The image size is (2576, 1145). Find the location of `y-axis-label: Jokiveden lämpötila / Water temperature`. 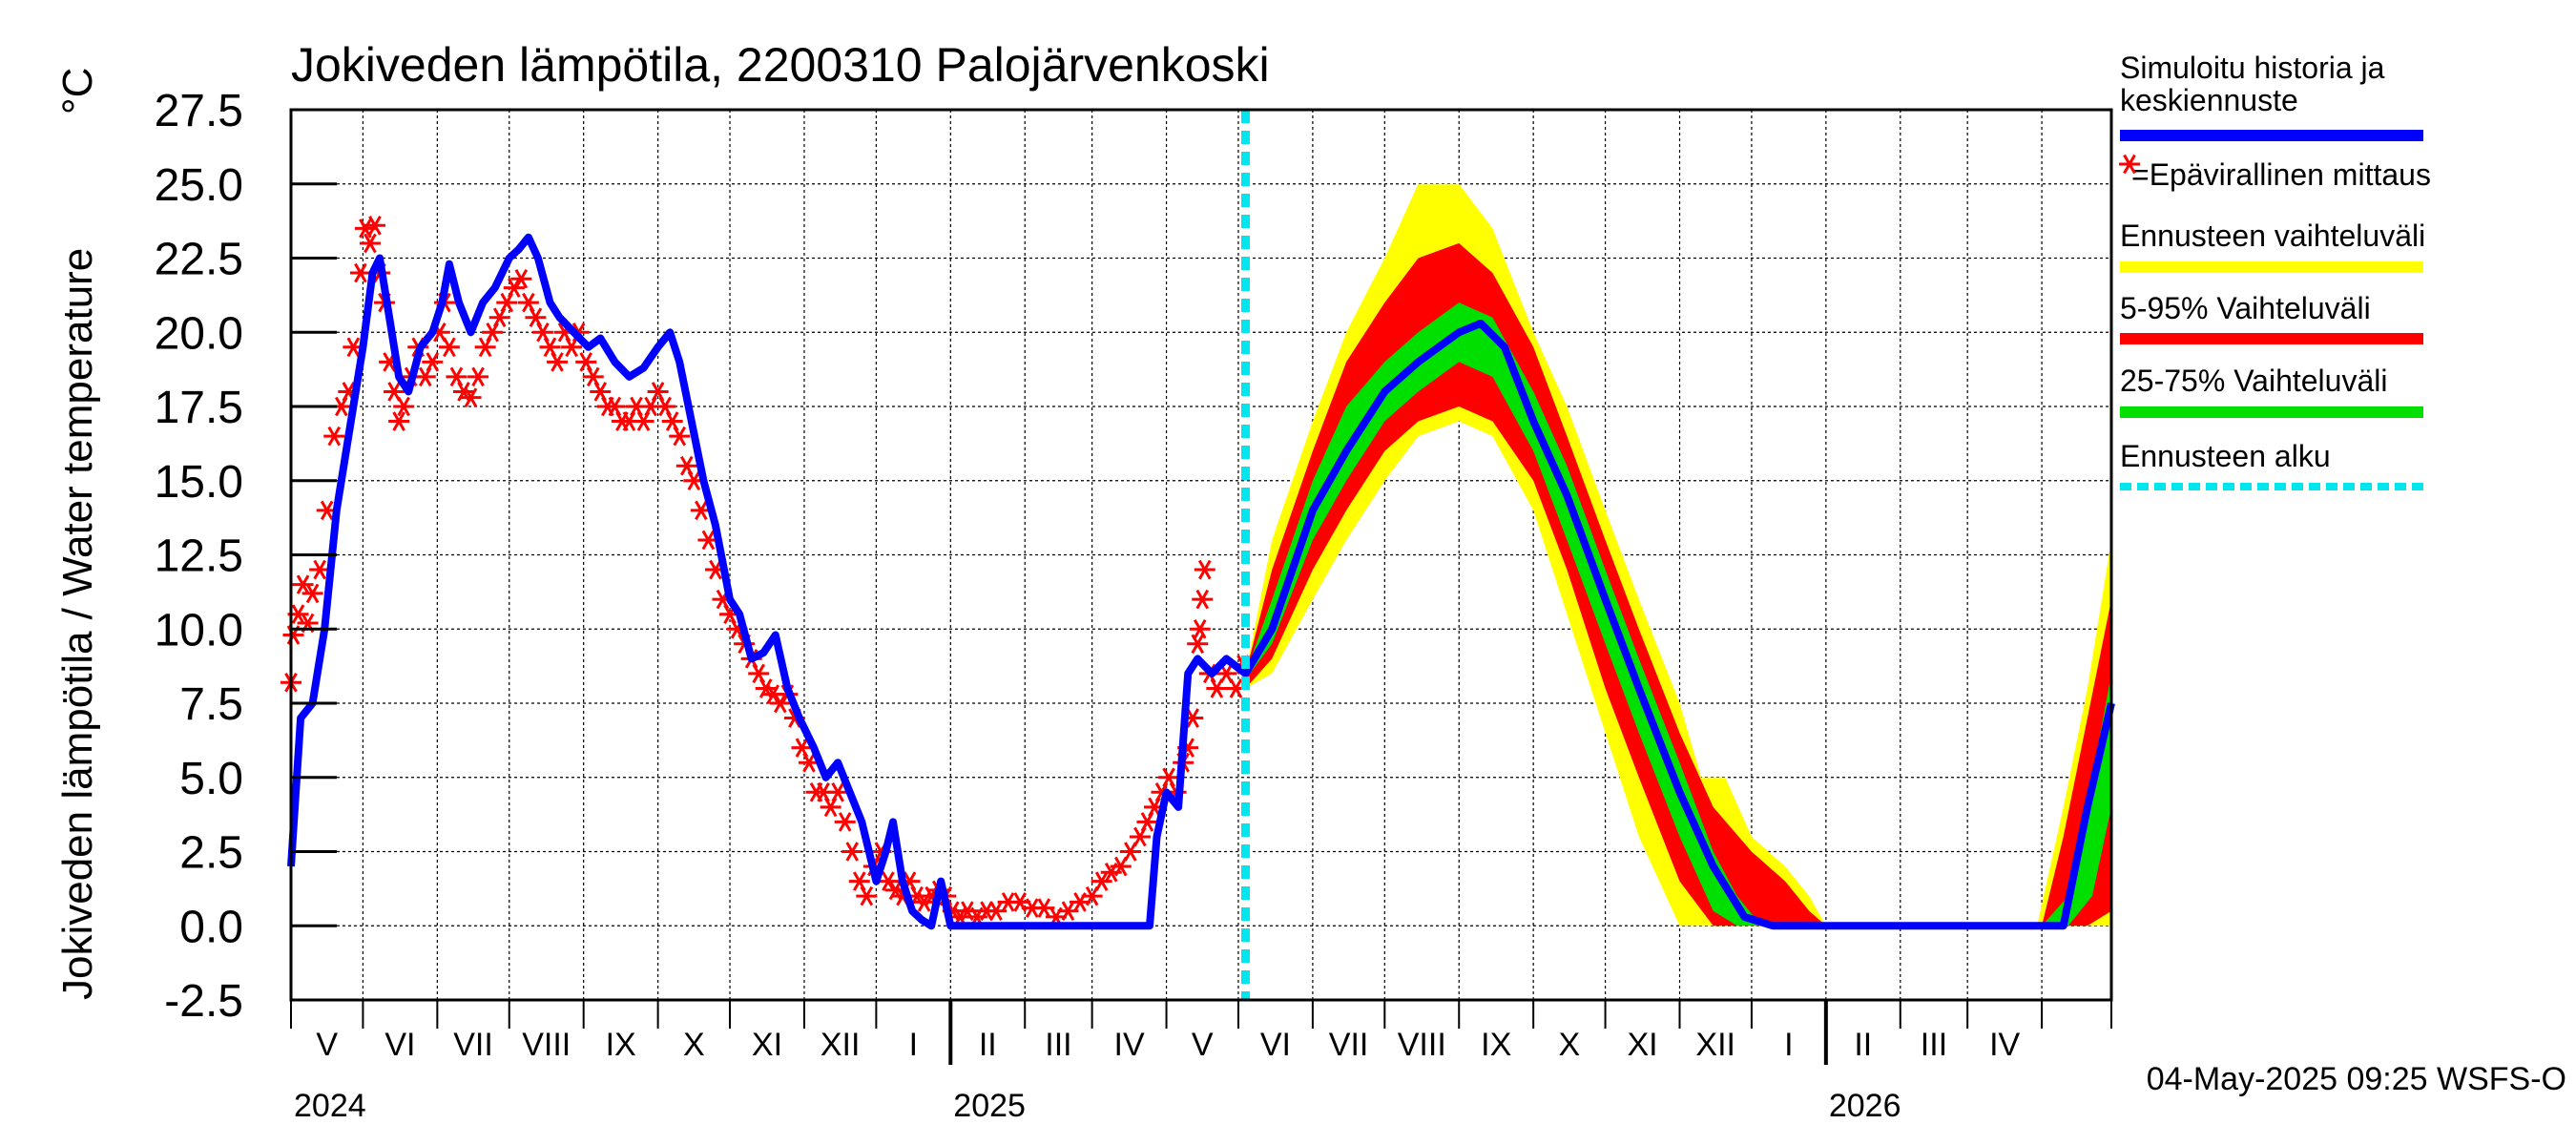

y-axis-label: Jokiveden lämpötila / Water temperature is located at coordinates (77, 624).